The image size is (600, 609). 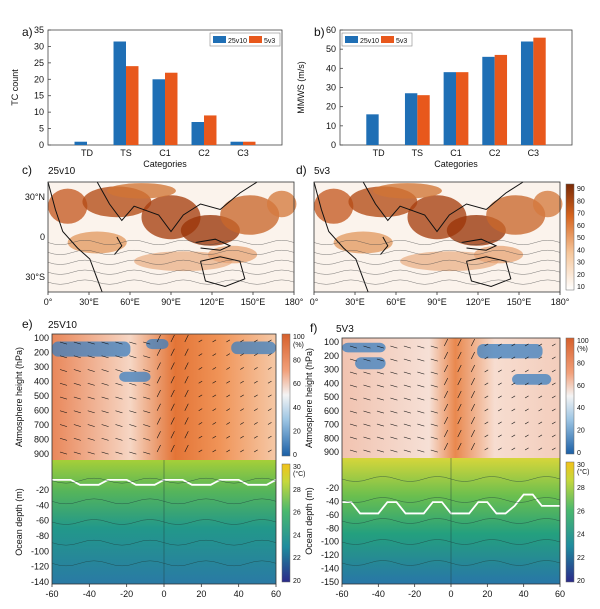 I want to click on colorbar-tick-label: 20, so click(x=297, y=581).